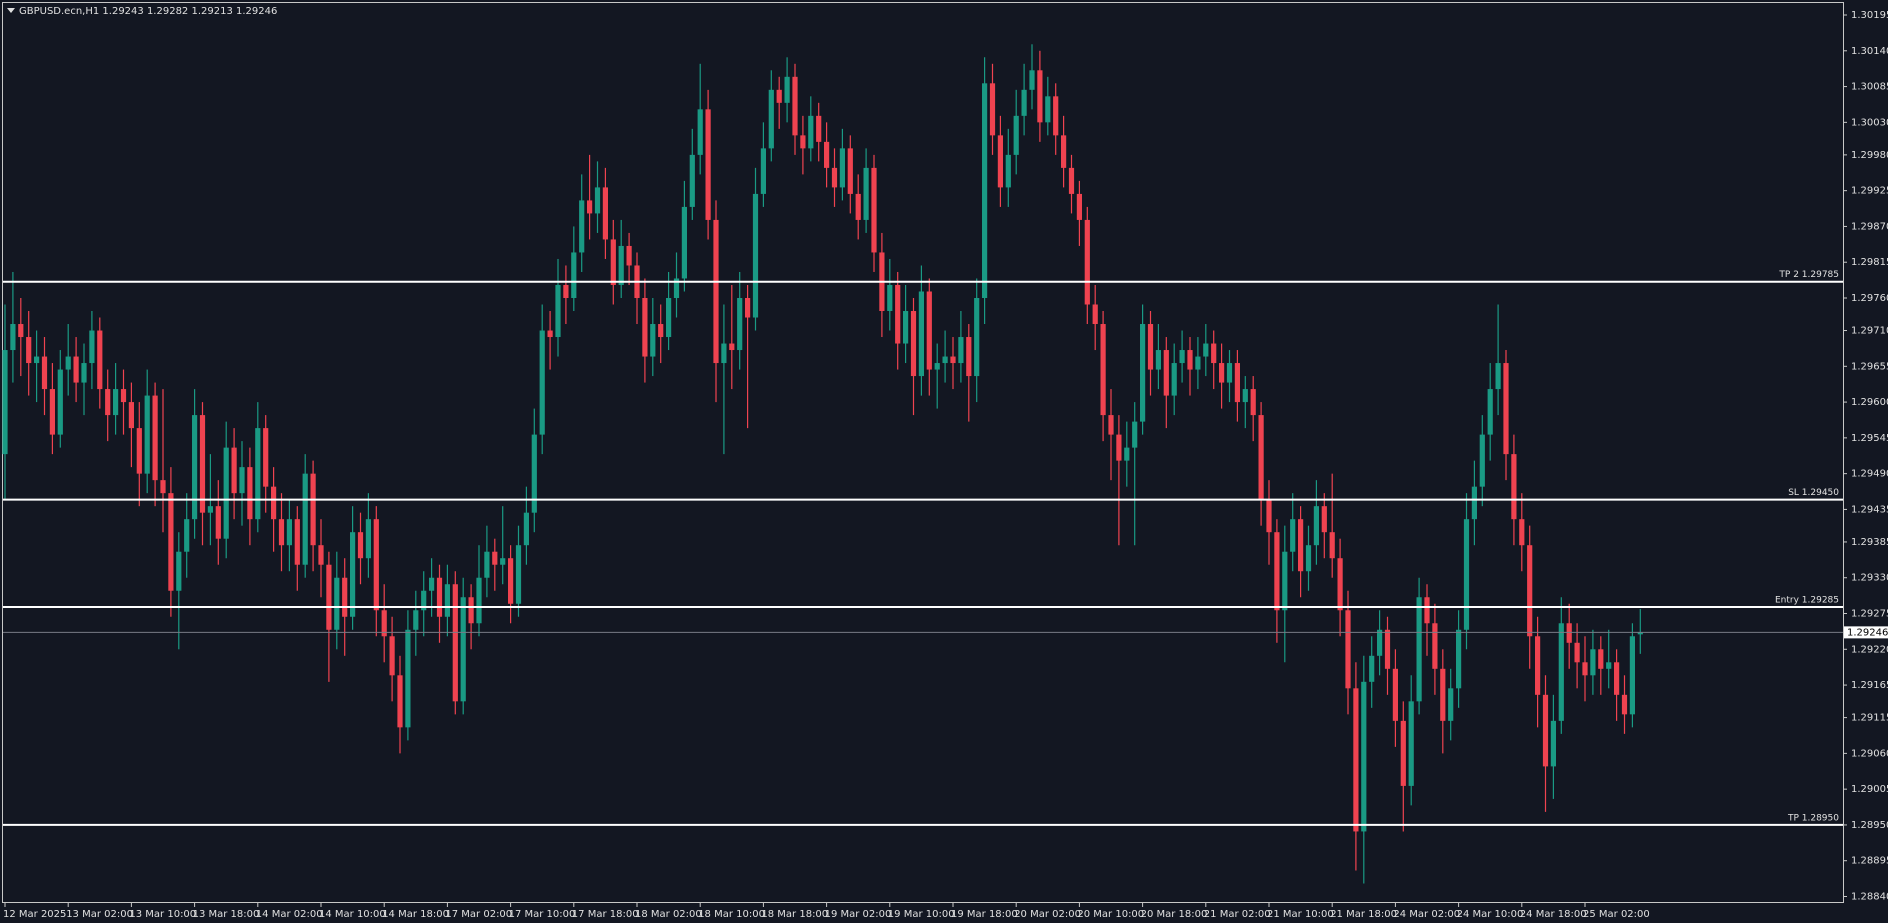  What do you see at coordinates (1300, 914) in the screenshot?
I see `x-tick-label: 21 Mar 10:00` at bounding box center [1300, 914].